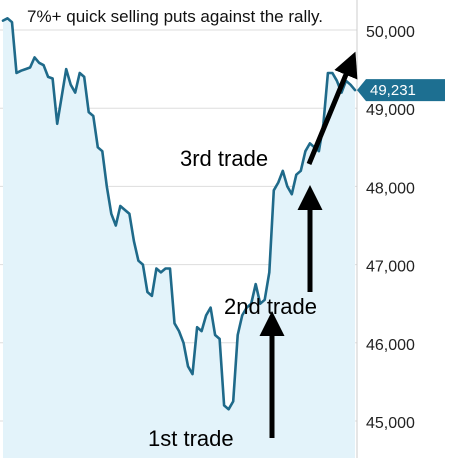 Image resolution: width=450 pixels, height=458 pixels. I want to click on y-tick-label-47000: 47,000, so click(390, 267).